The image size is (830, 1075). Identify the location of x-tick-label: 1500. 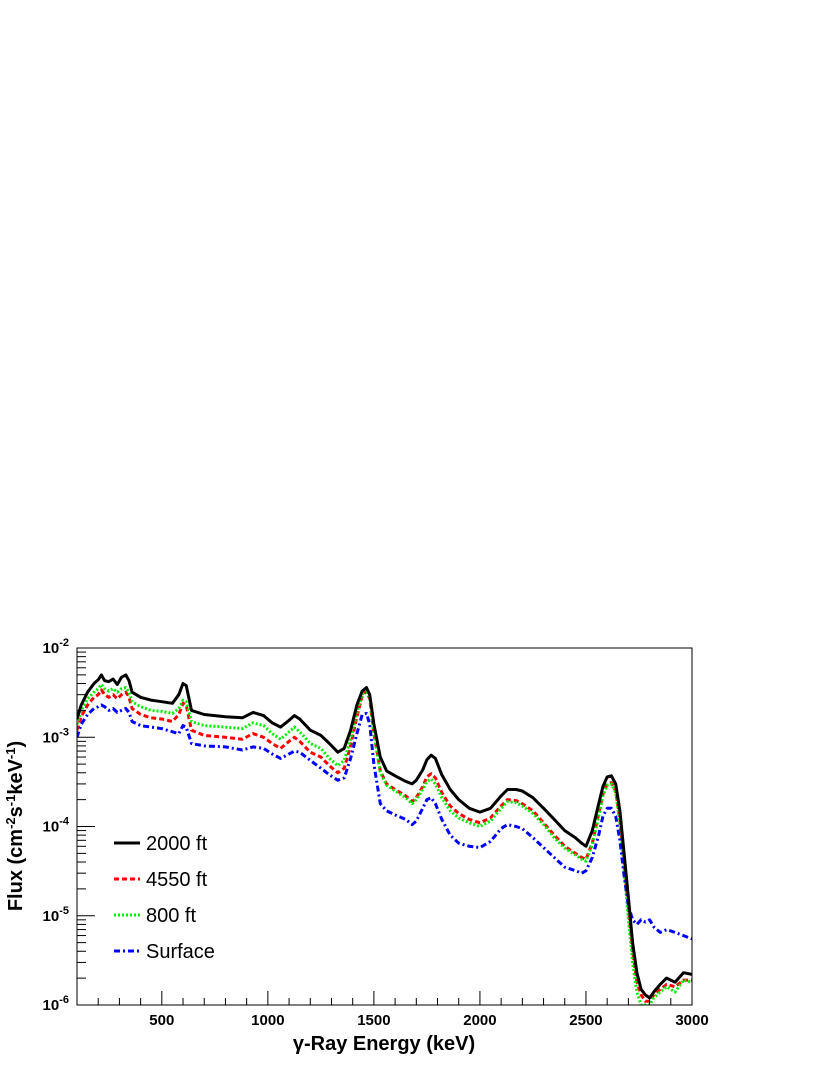
(373, 1020).